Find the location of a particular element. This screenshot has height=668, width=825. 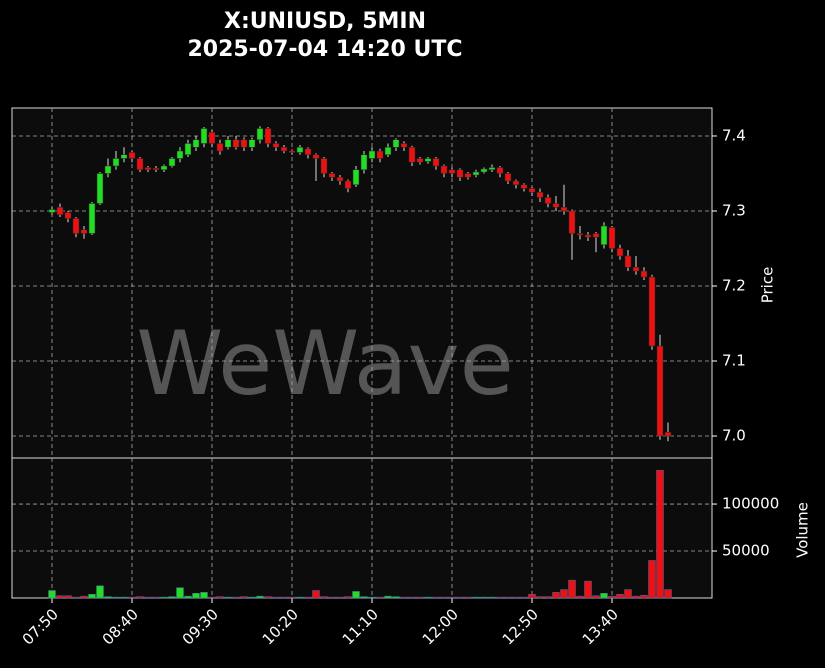

x-tick-label: 12:50 is located at coordinates (520, 626).